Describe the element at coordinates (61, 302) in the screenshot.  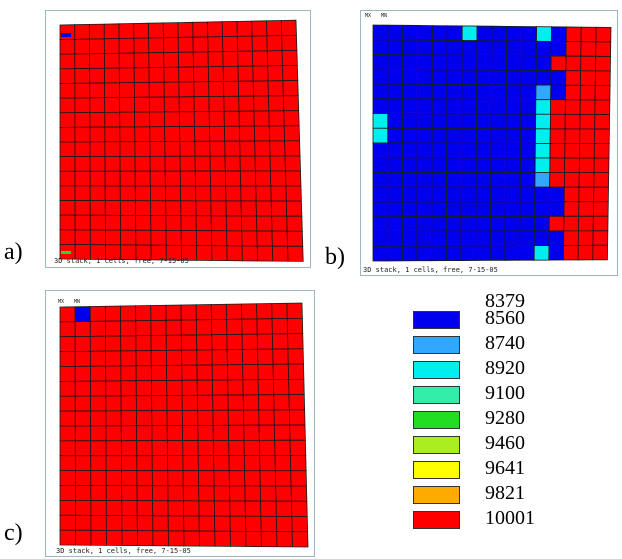
I see `corner-mark: MX` at that location.